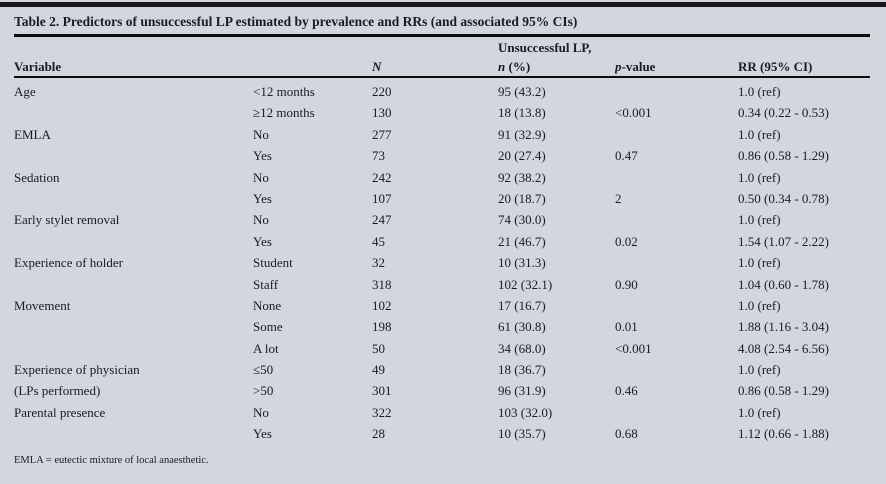 The image size is (886, 484). Describe the element at coordinates (525, 412) in the screenshot. I see `cell-n-pct: 103 (32.0)` at that location.